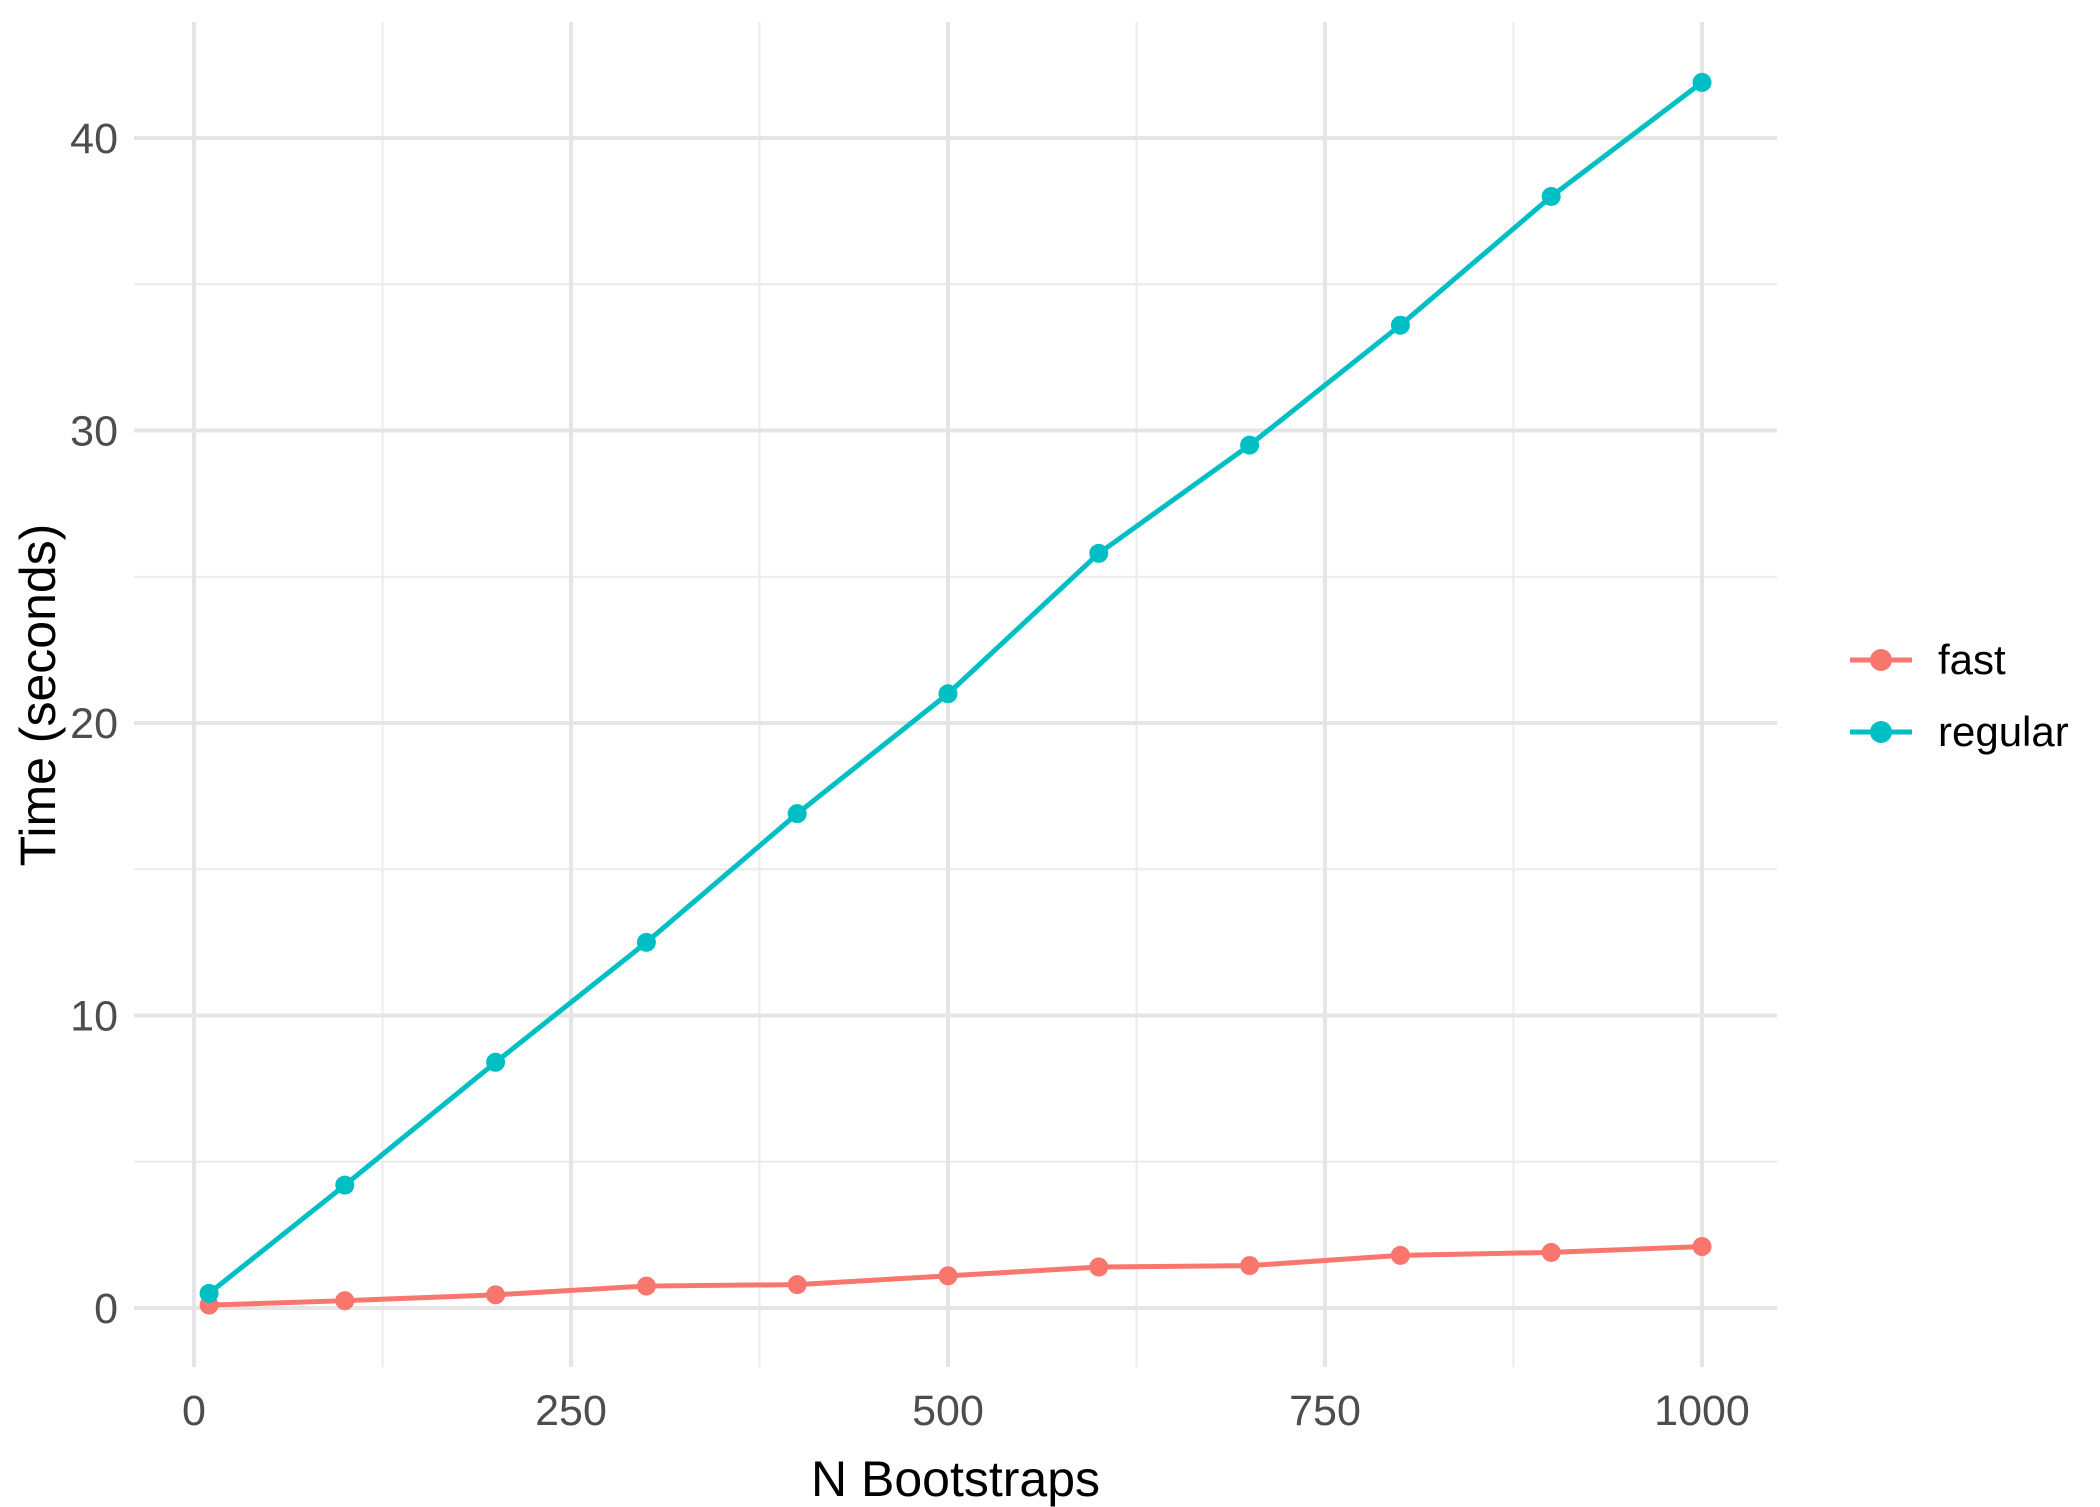 This screenshot has height=1507, width=2100. Describe the element at coordinates (1881, 660) in the screenshot. I see `legend-key-fast-icon` at that location.